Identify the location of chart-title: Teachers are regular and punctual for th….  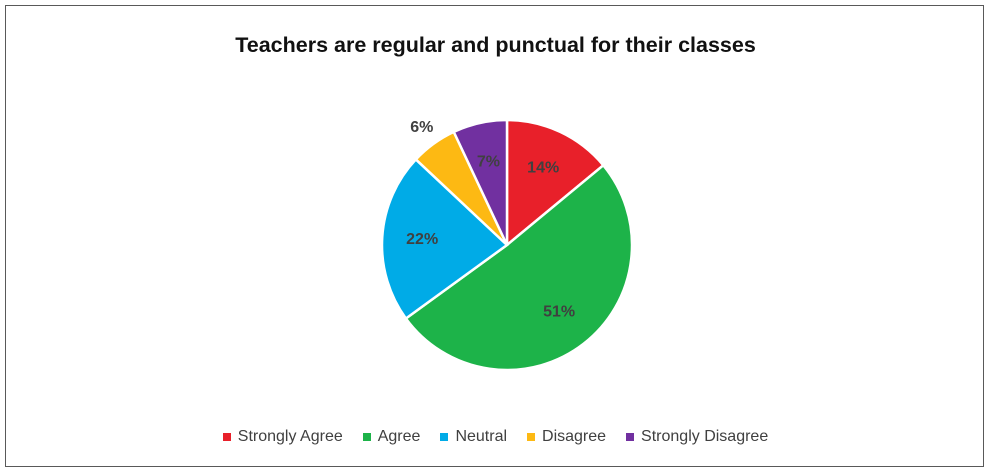
(495, 45).